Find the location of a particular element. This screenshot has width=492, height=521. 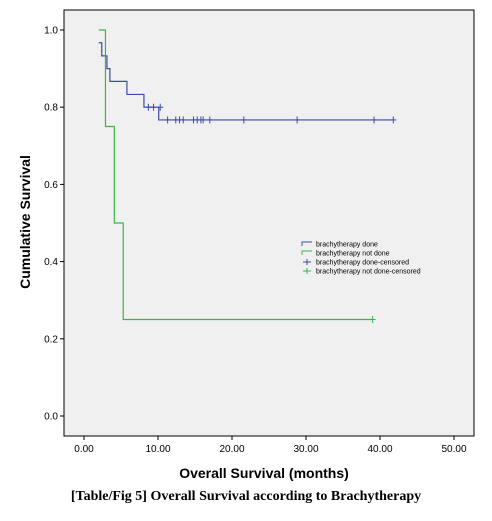

legend-item: brachytherapy not done is located at coordinates (345, 254).